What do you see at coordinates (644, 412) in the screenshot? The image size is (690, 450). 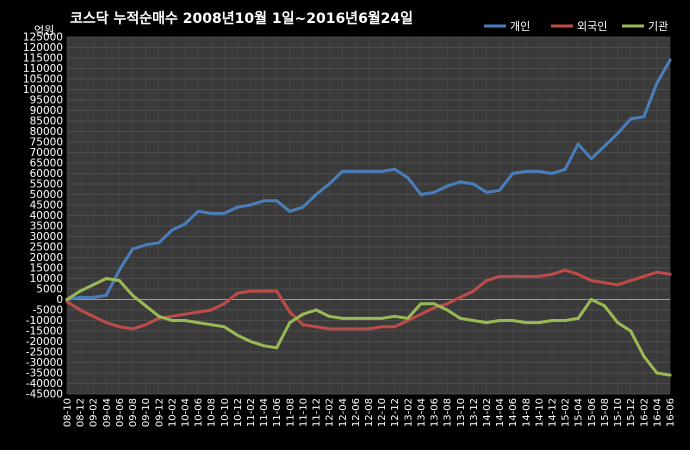 I see `x-tick-label: 16-02` at bounding box center [644, 412].